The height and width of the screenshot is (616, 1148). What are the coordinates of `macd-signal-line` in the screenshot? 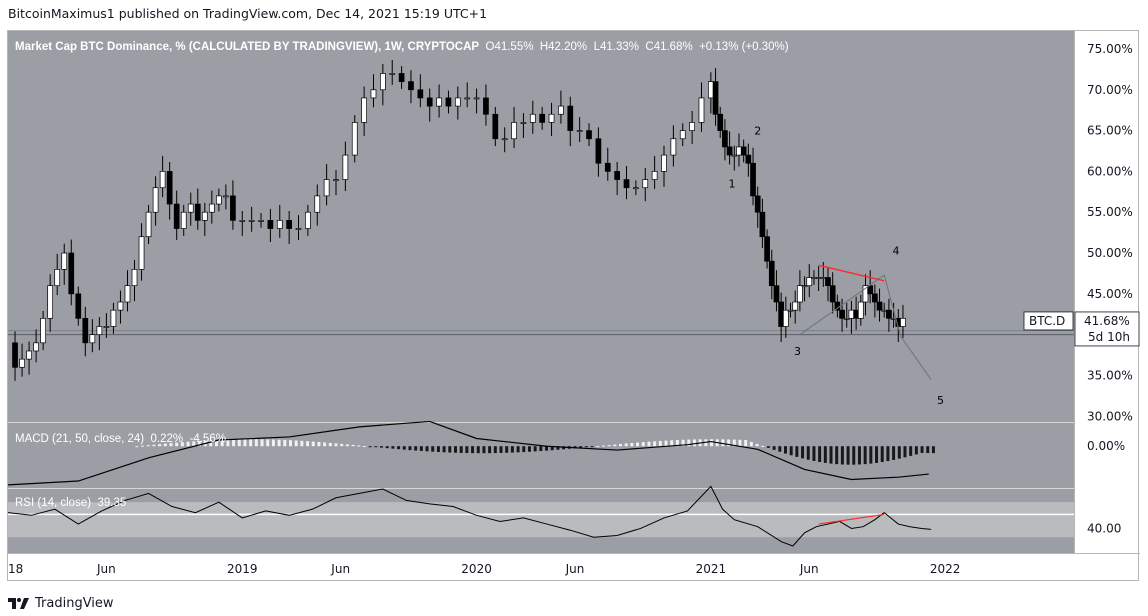 It's located at (468, 453).